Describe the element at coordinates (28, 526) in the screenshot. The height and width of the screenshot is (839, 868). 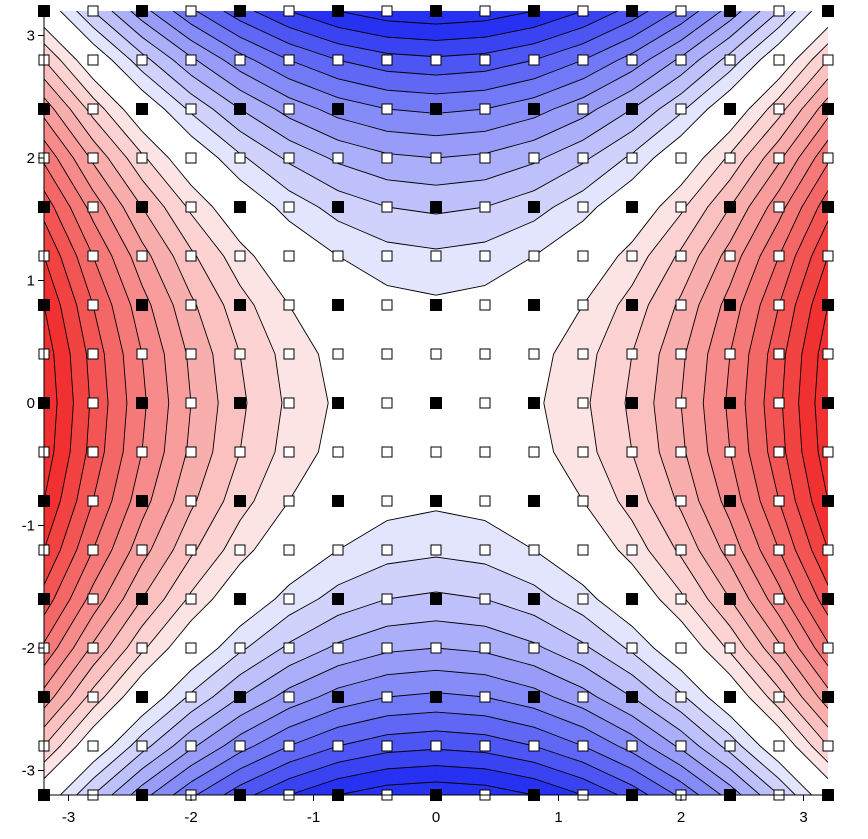
I see `y-tick-label: -1` at that location.